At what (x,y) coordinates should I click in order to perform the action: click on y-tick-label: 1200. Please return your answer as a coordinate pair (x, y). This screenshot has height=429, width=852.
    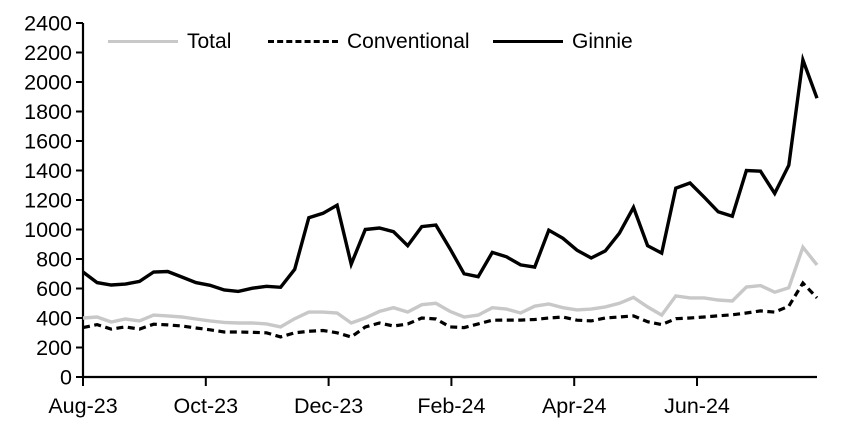
    Looking at the image, I should click on (48, 201).